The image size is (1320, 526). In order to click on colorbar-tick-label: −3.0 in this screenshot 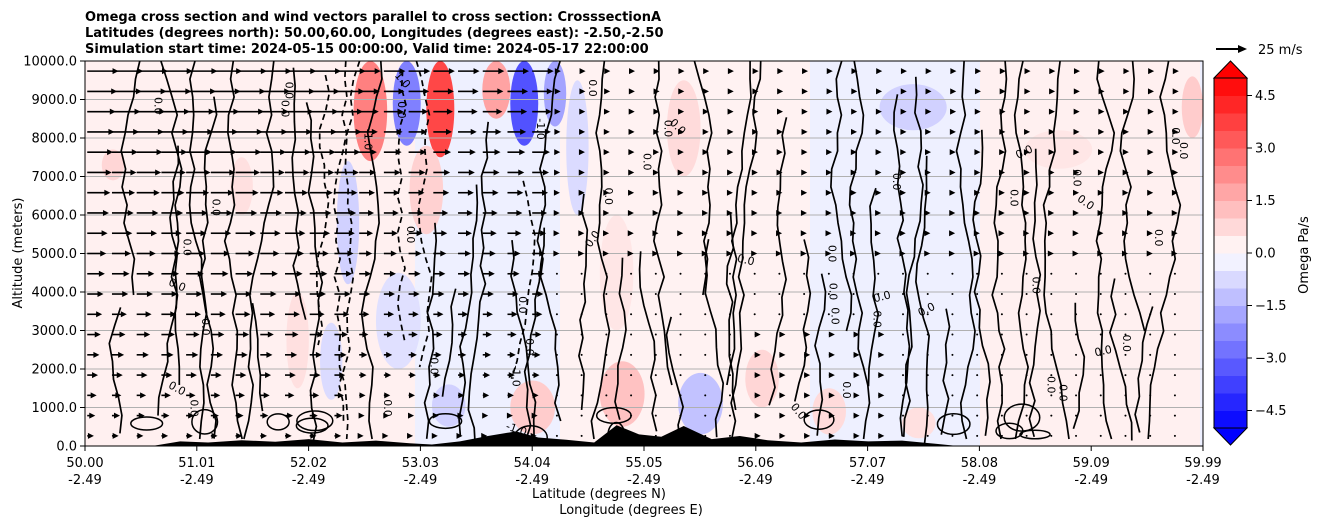, I will do `click(1271, 359)`.